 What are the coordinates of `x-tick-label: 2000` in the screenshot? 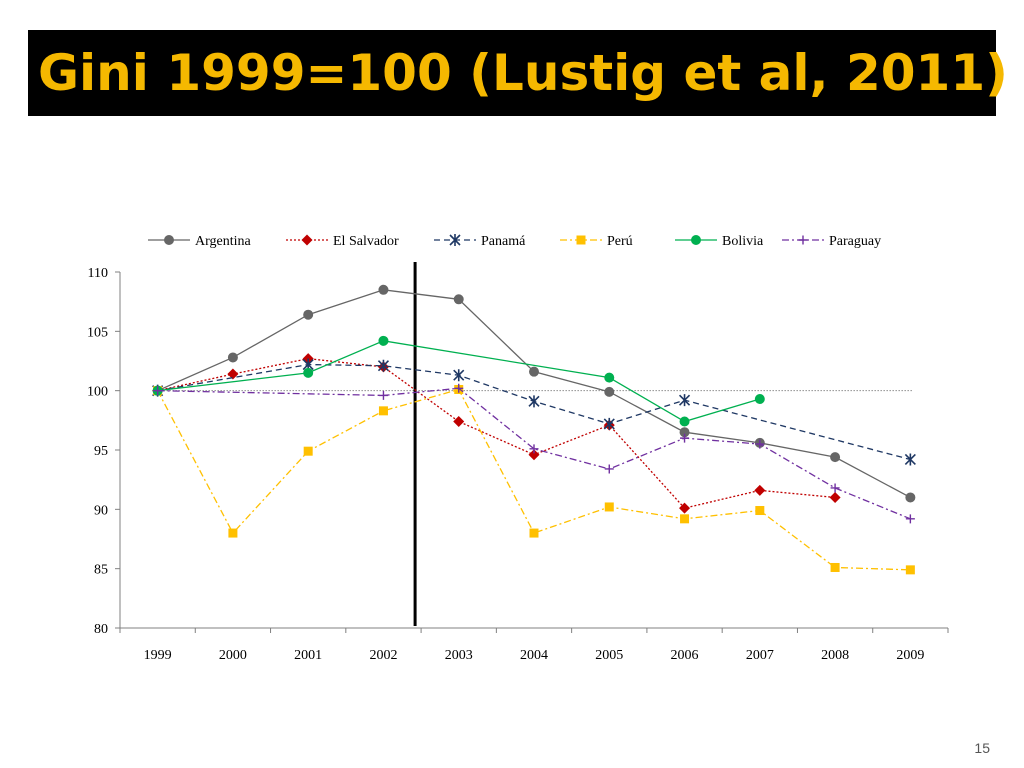 It's located at (233, 655).